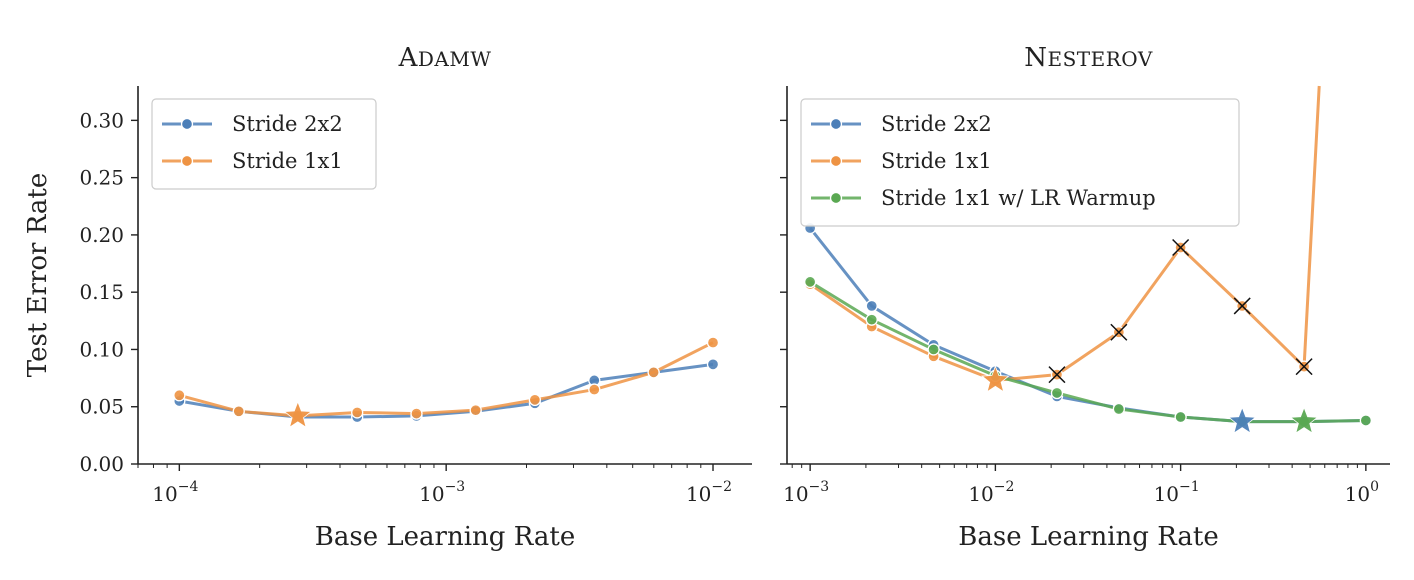 This screenshot has height=580, width=1414. What do you see at coordinates (101, 292) in the screenshot?
I see `y-tick-label: 0.15` at bounding box center [101, 292].